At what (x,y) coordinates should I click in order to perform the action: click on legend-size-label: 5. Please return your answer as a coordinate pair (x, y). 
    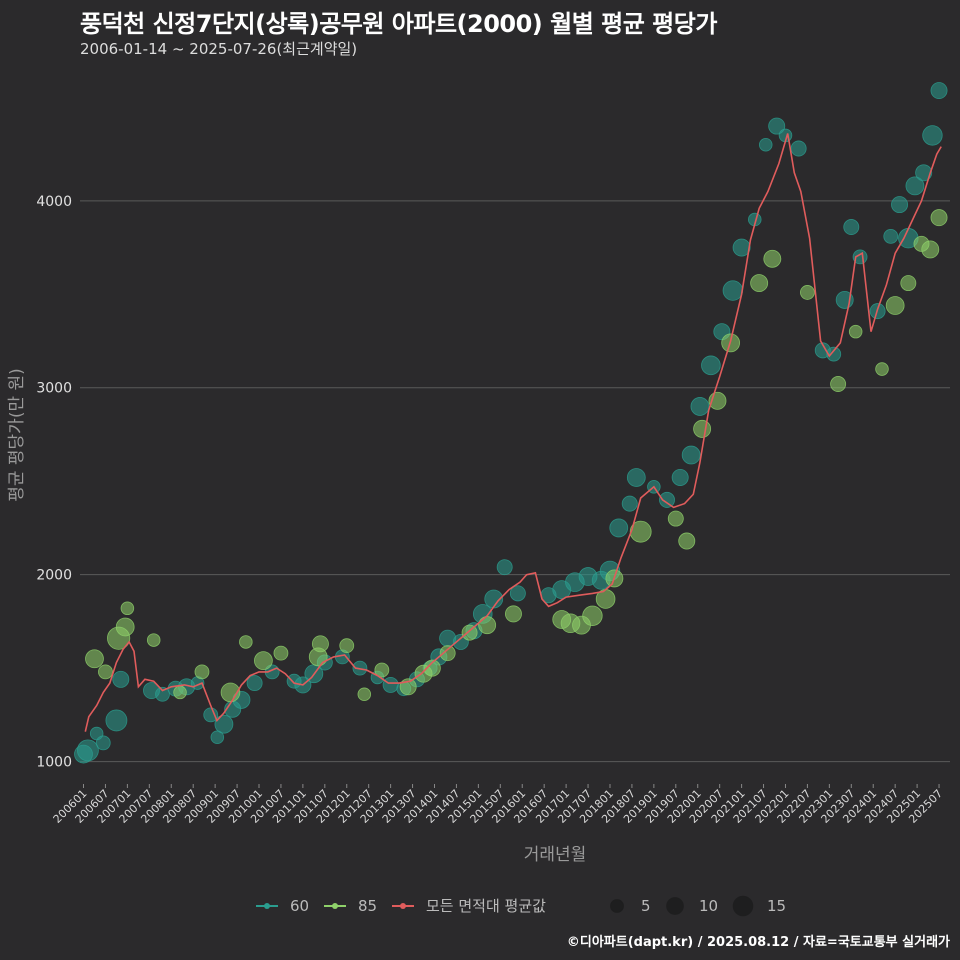
    Looking at the image, I should click on (646, 906).